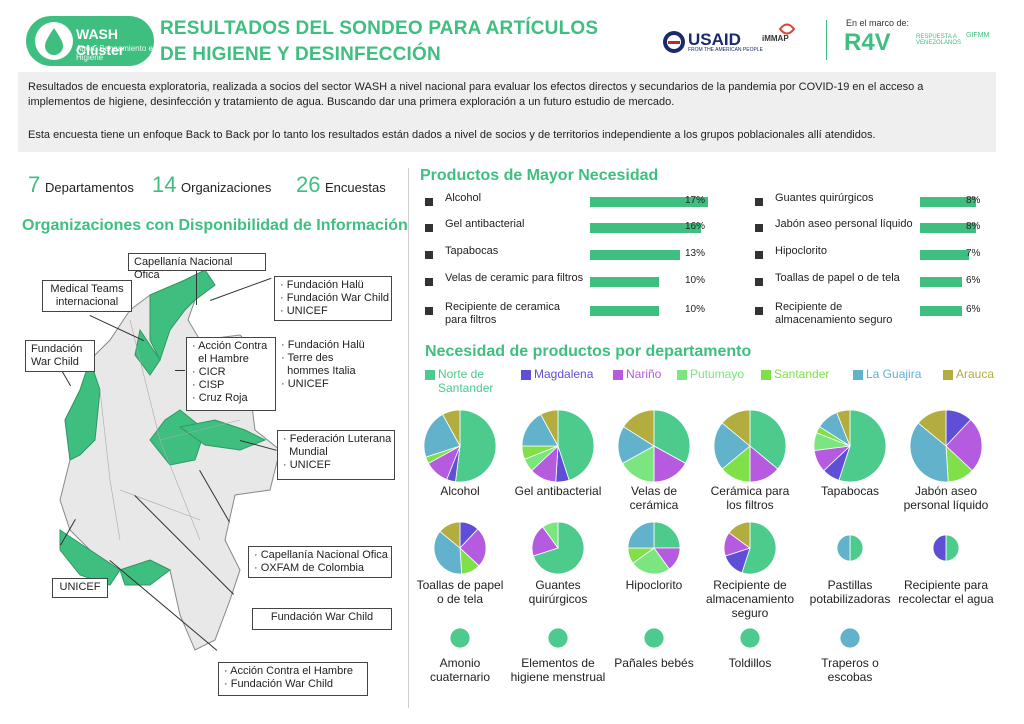  What do you see at coordinates (300, 54) in the screenshot?
I see `page-title-line2: DE HIGIENE Y DESINFECCIÓN` at bounding box center [300, 54].